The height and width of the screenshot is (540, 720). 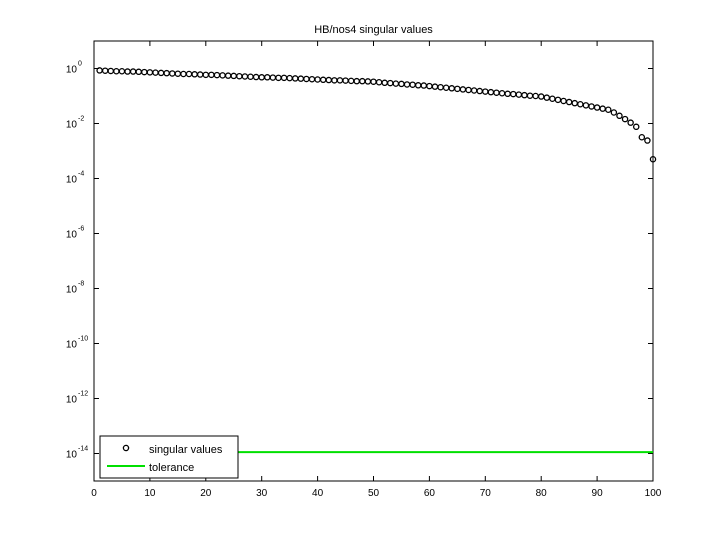 What do you see at coordinates (126, 448) in the screenshot?
I see `legend-marker-singular-values` at bounding box center [126, 448].